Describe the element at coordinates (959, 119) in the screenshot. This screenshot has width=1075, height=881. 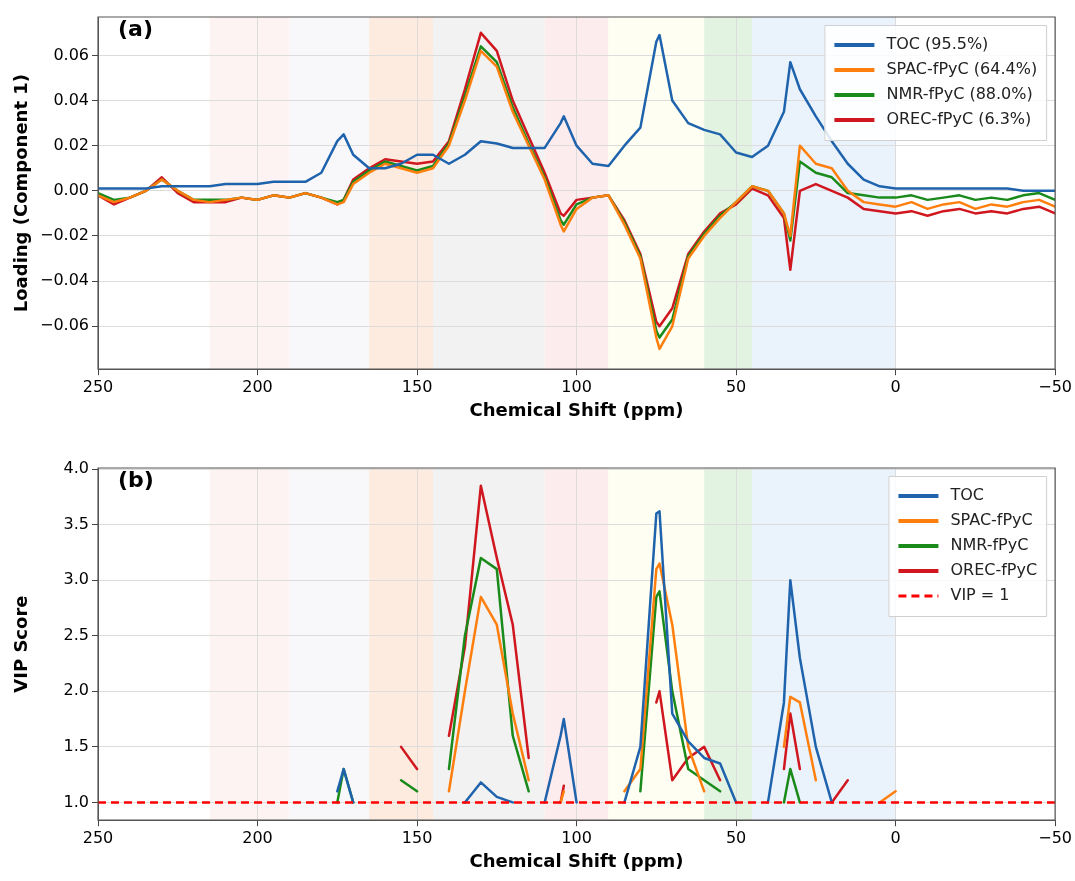
I see `legend-label: OREC-fPyC (6.3%)` at that location.